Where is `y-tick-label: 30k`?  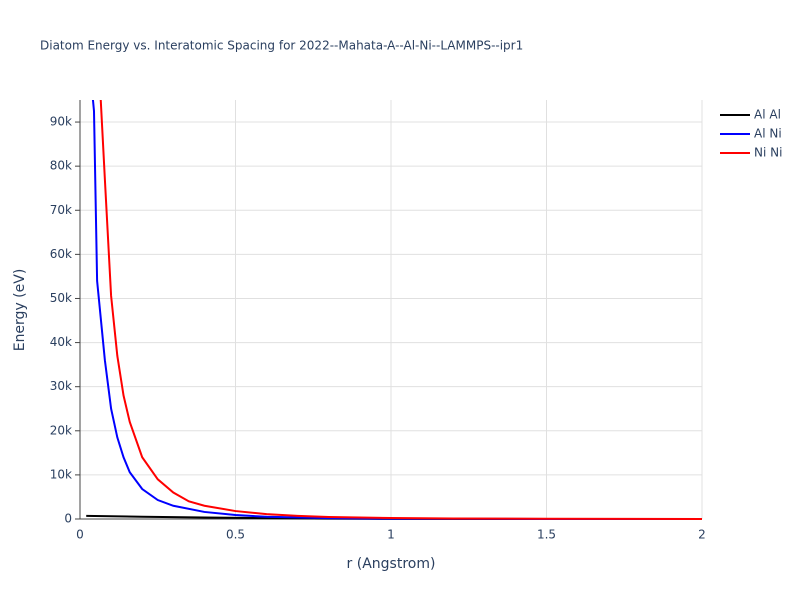 y-tick-label: 30k is located at coordinates (61, 386).